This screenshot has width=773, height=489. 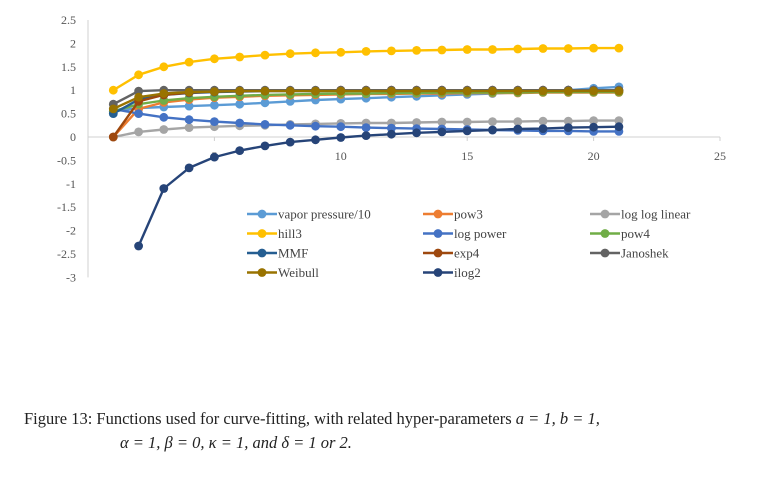 I want to click on legend-label: ilog2, so click(x=467, y=272).